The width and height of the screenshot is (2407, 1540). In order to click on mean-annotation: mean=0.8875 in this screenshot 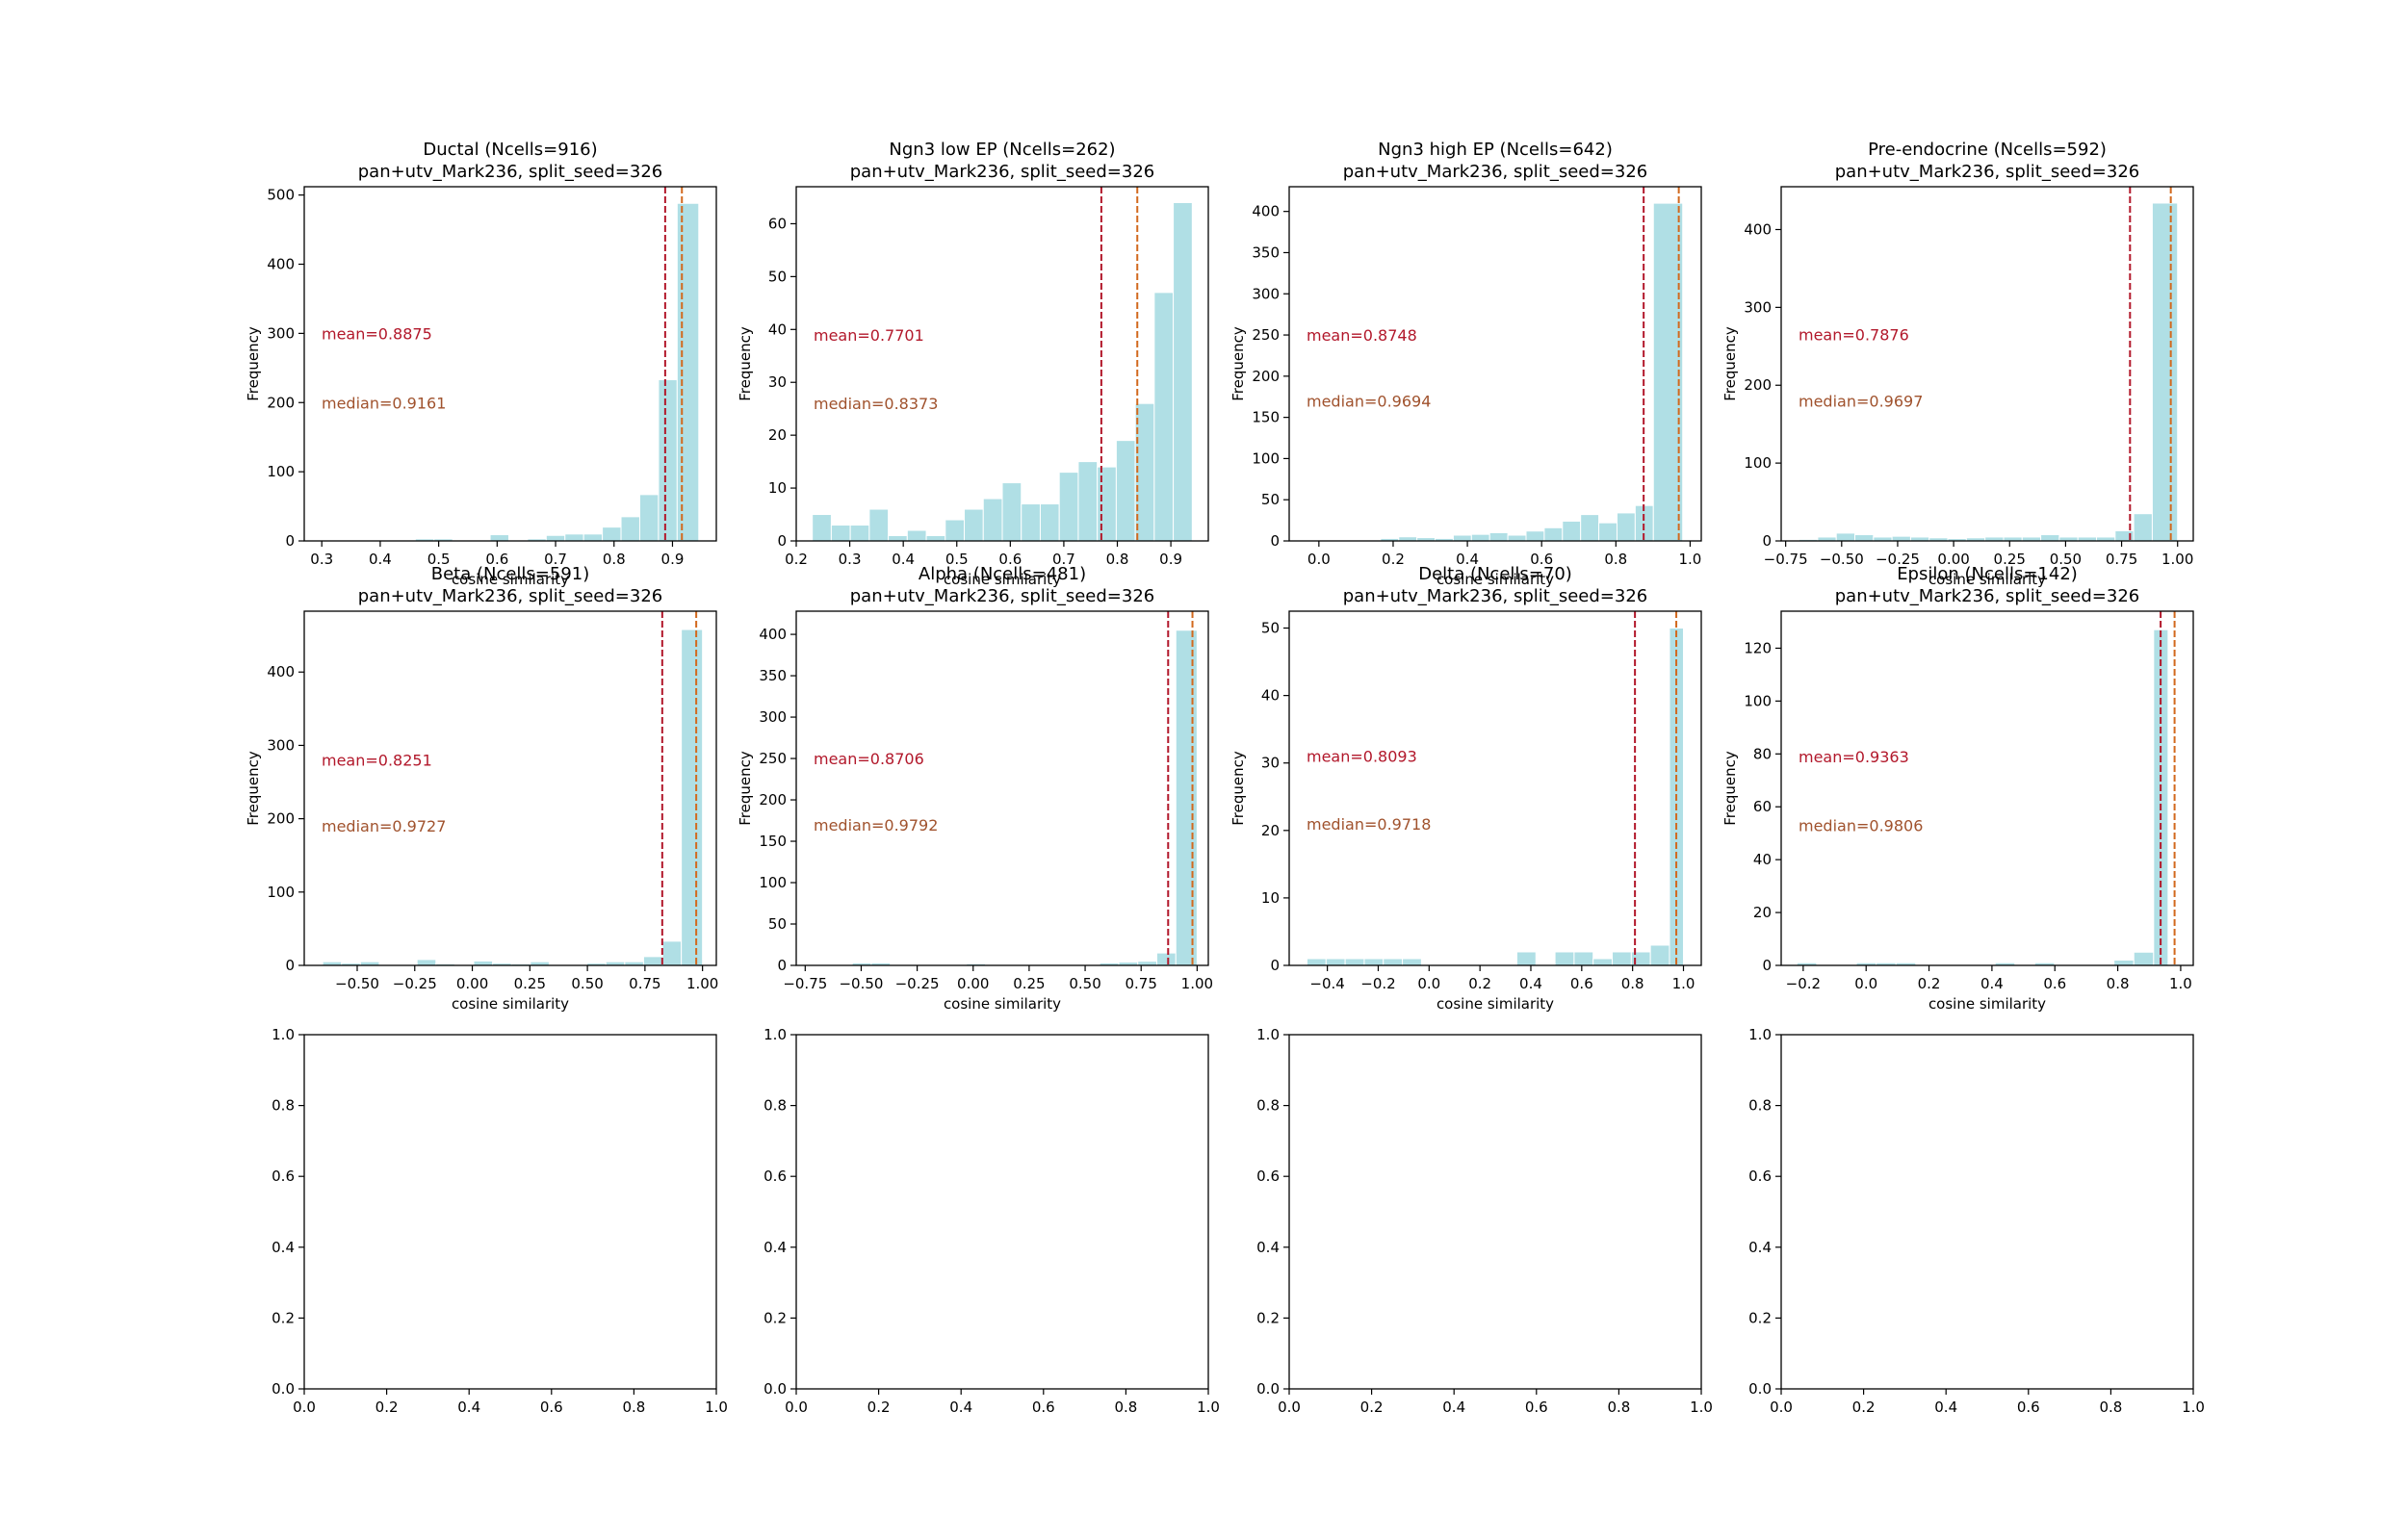, I will do `click(377, 333)`.